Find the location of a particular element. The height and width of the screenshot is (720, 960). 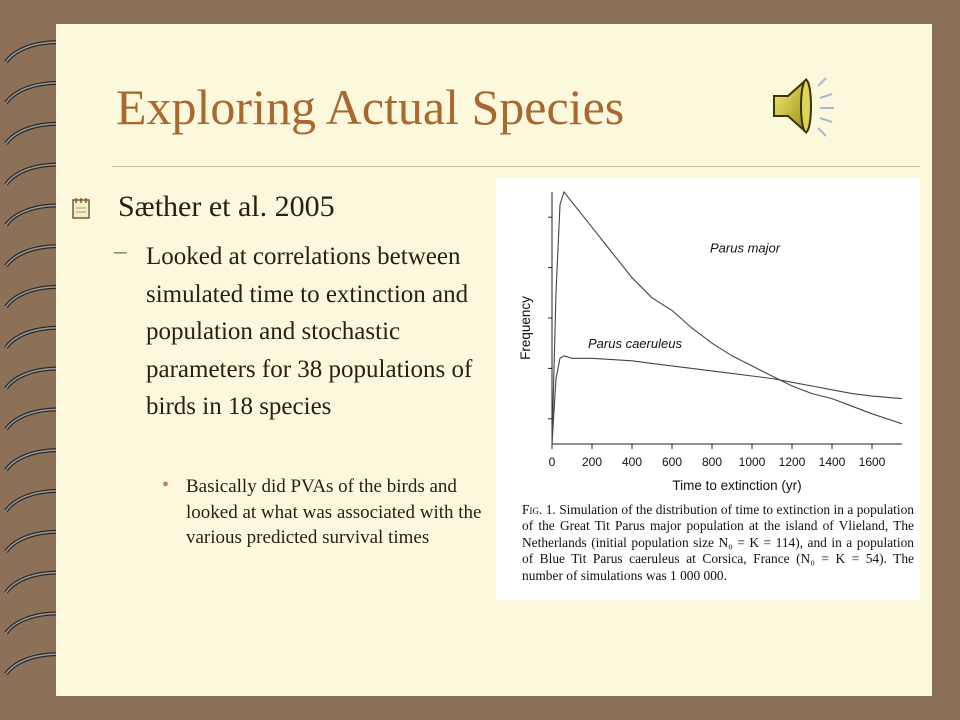

x-tick-label: 200 is located at coordinates (592, 462).